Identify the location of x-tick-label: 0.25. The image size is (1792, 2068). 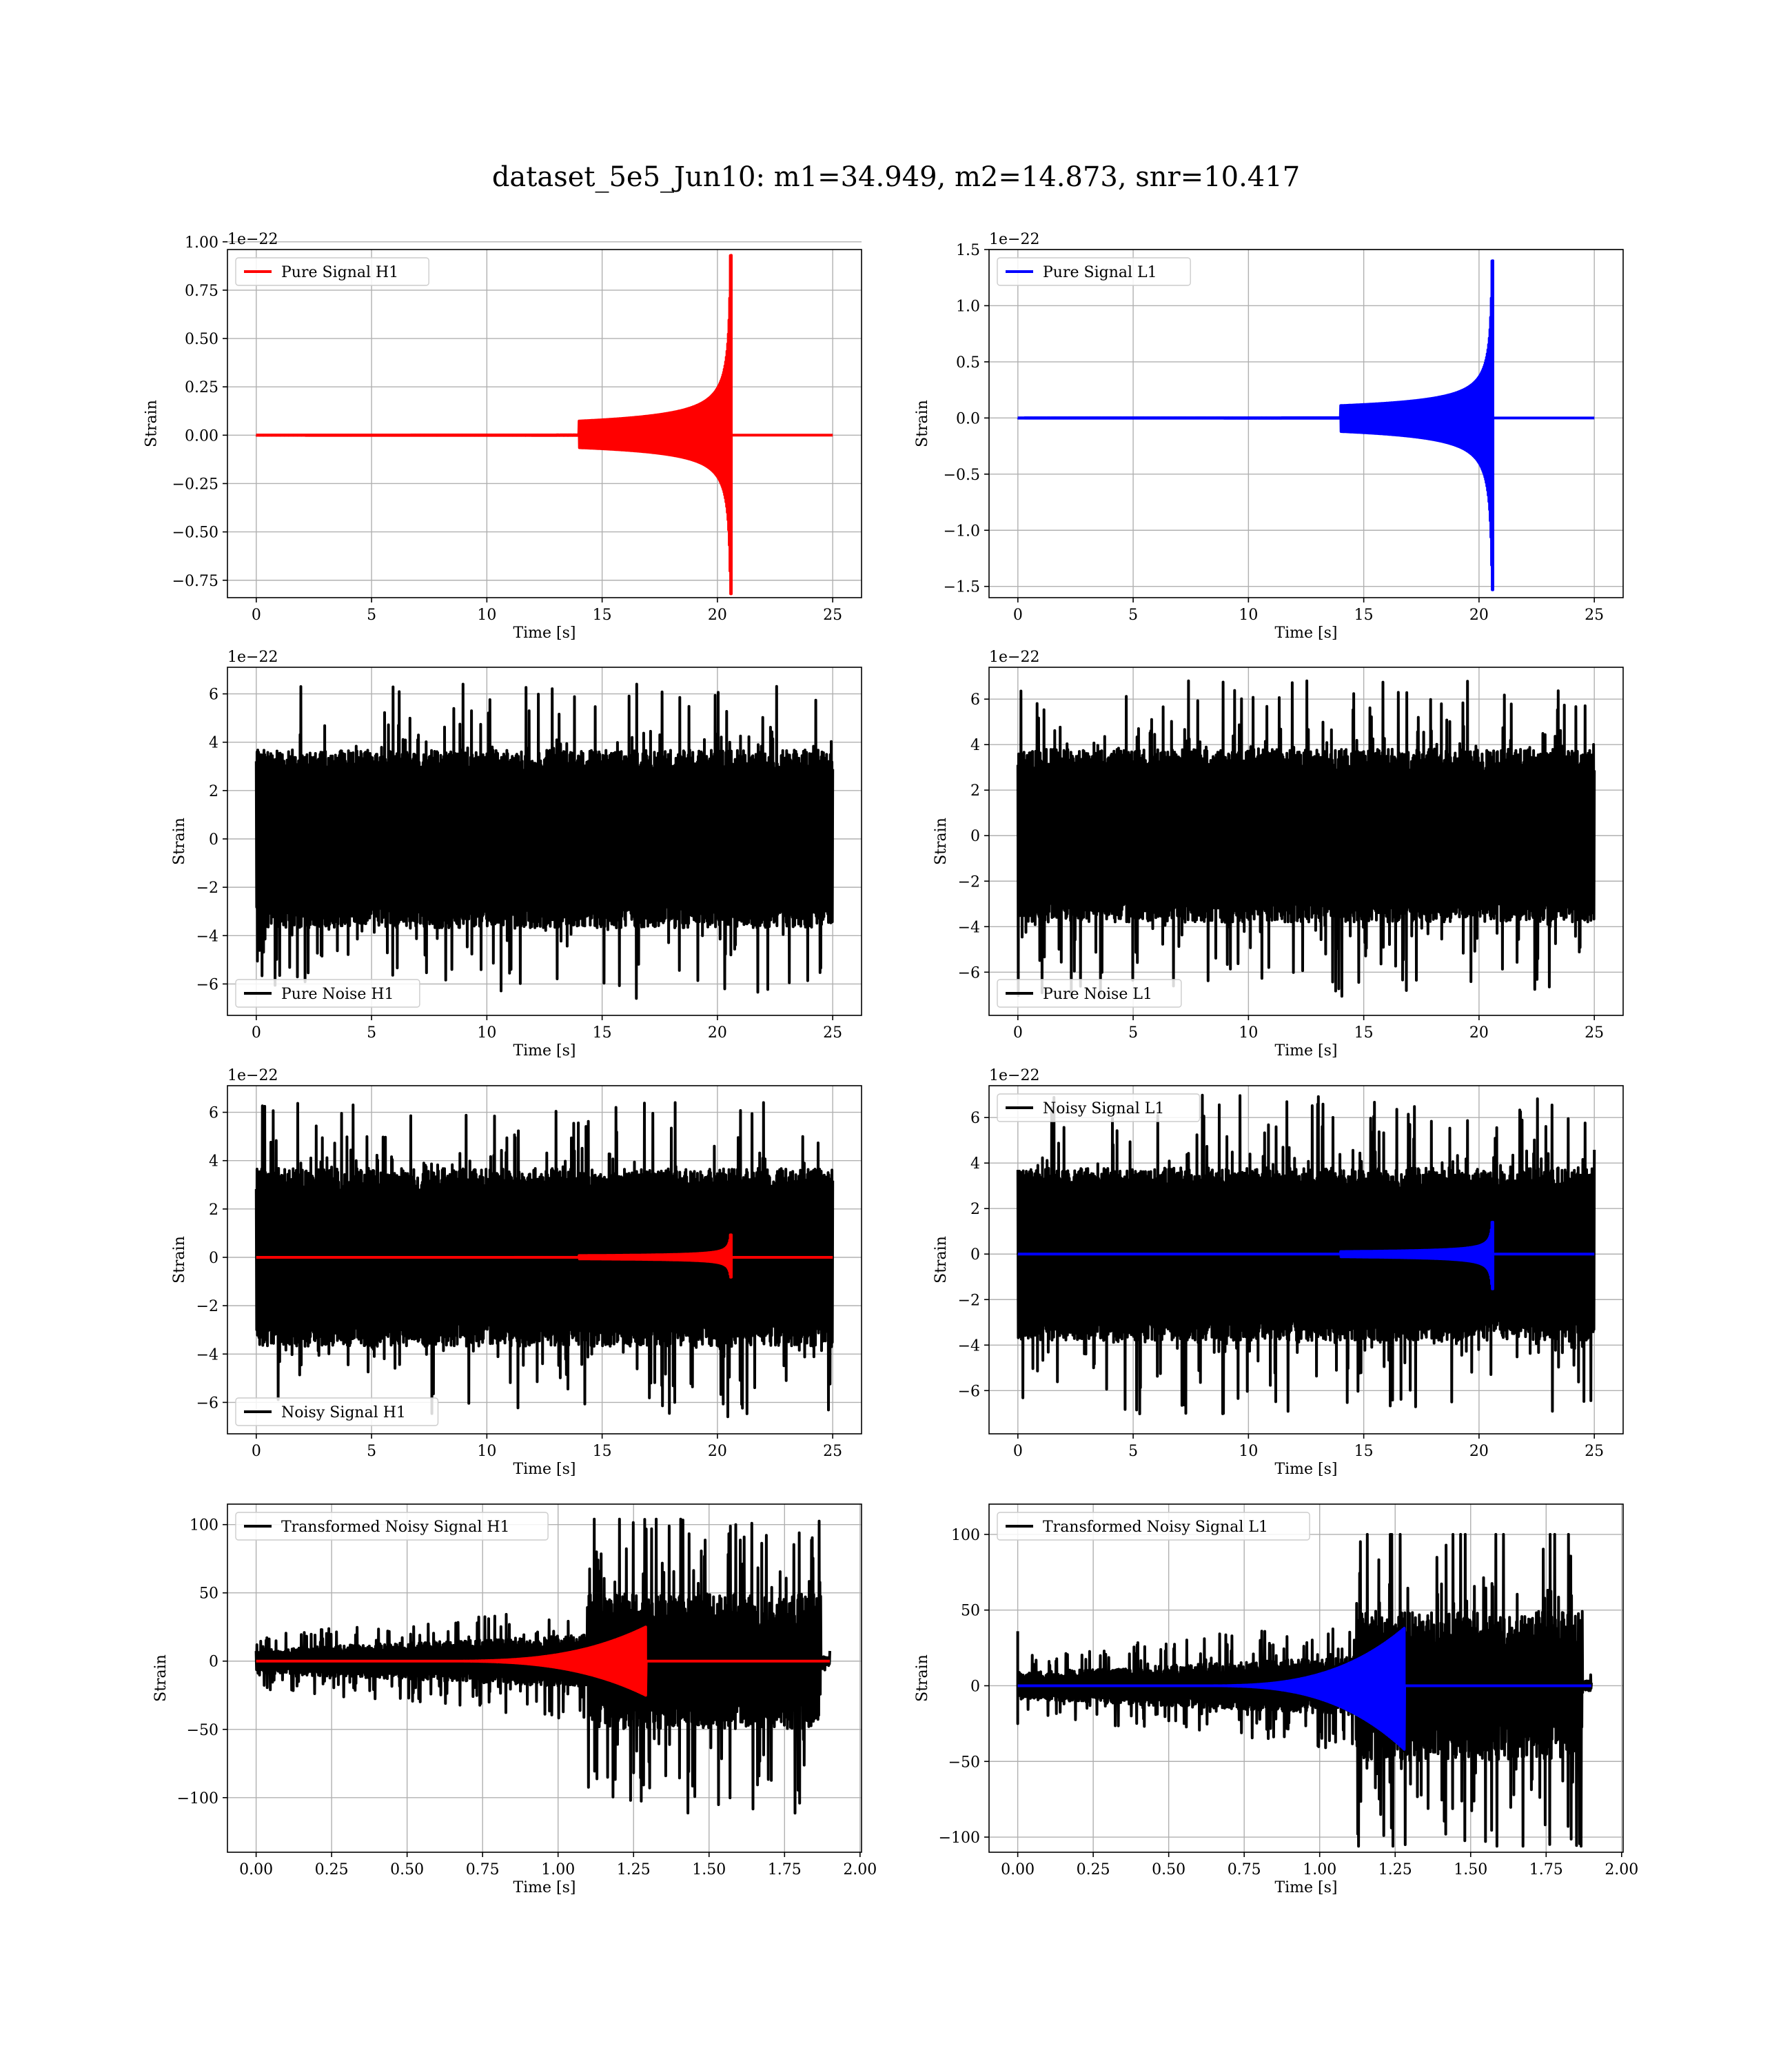
(1093, 1869).